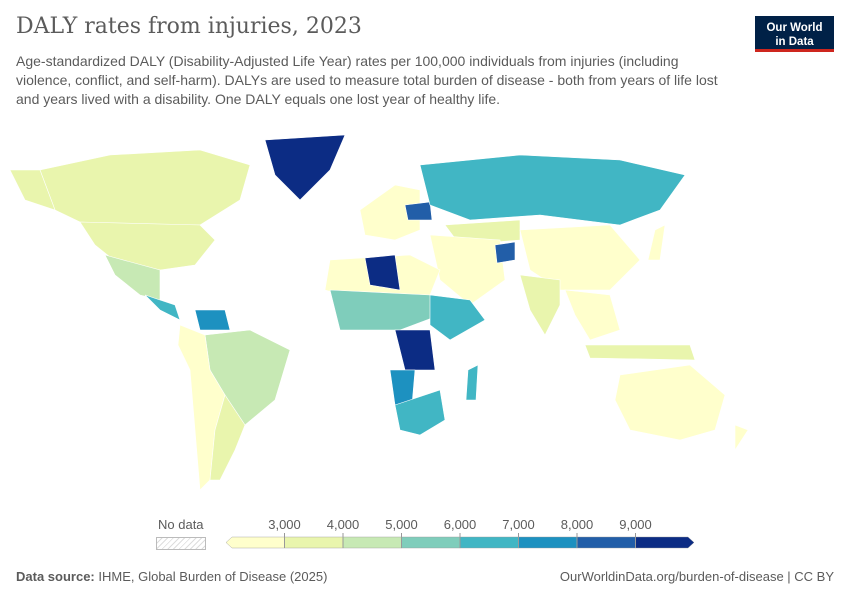 Image resolution: width=850 pixels, height=600 pixels. I want to click on country-ethiopia-somalia, so click(457, 317).